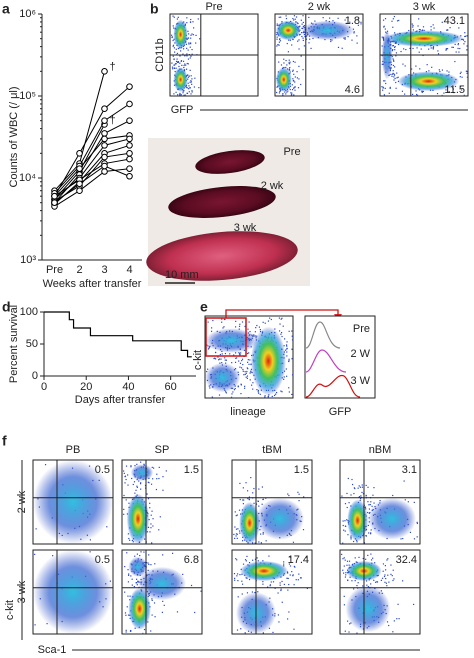  I want to click on x-axis-title: Sca-1, so click(52, 650).